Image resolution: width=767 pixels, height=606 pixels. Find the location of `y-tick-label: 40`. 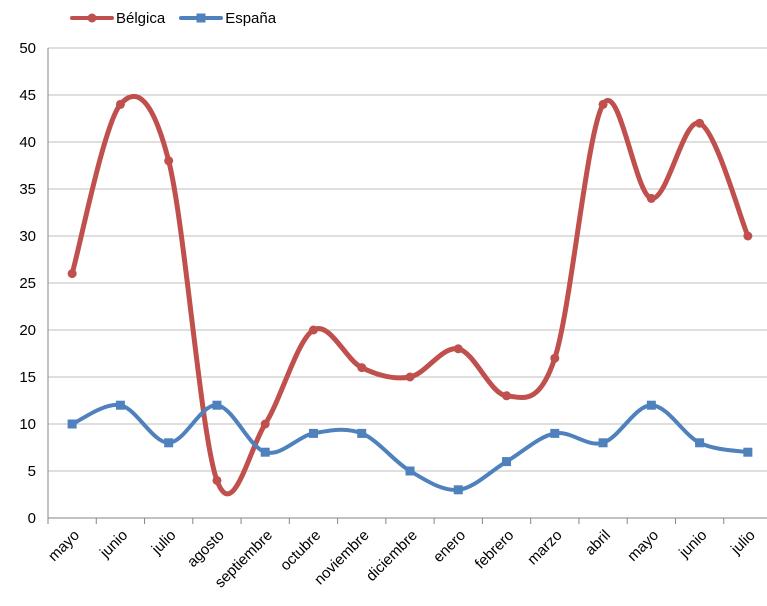

y-tick-label: 40 is located at coordinates (27, 142).